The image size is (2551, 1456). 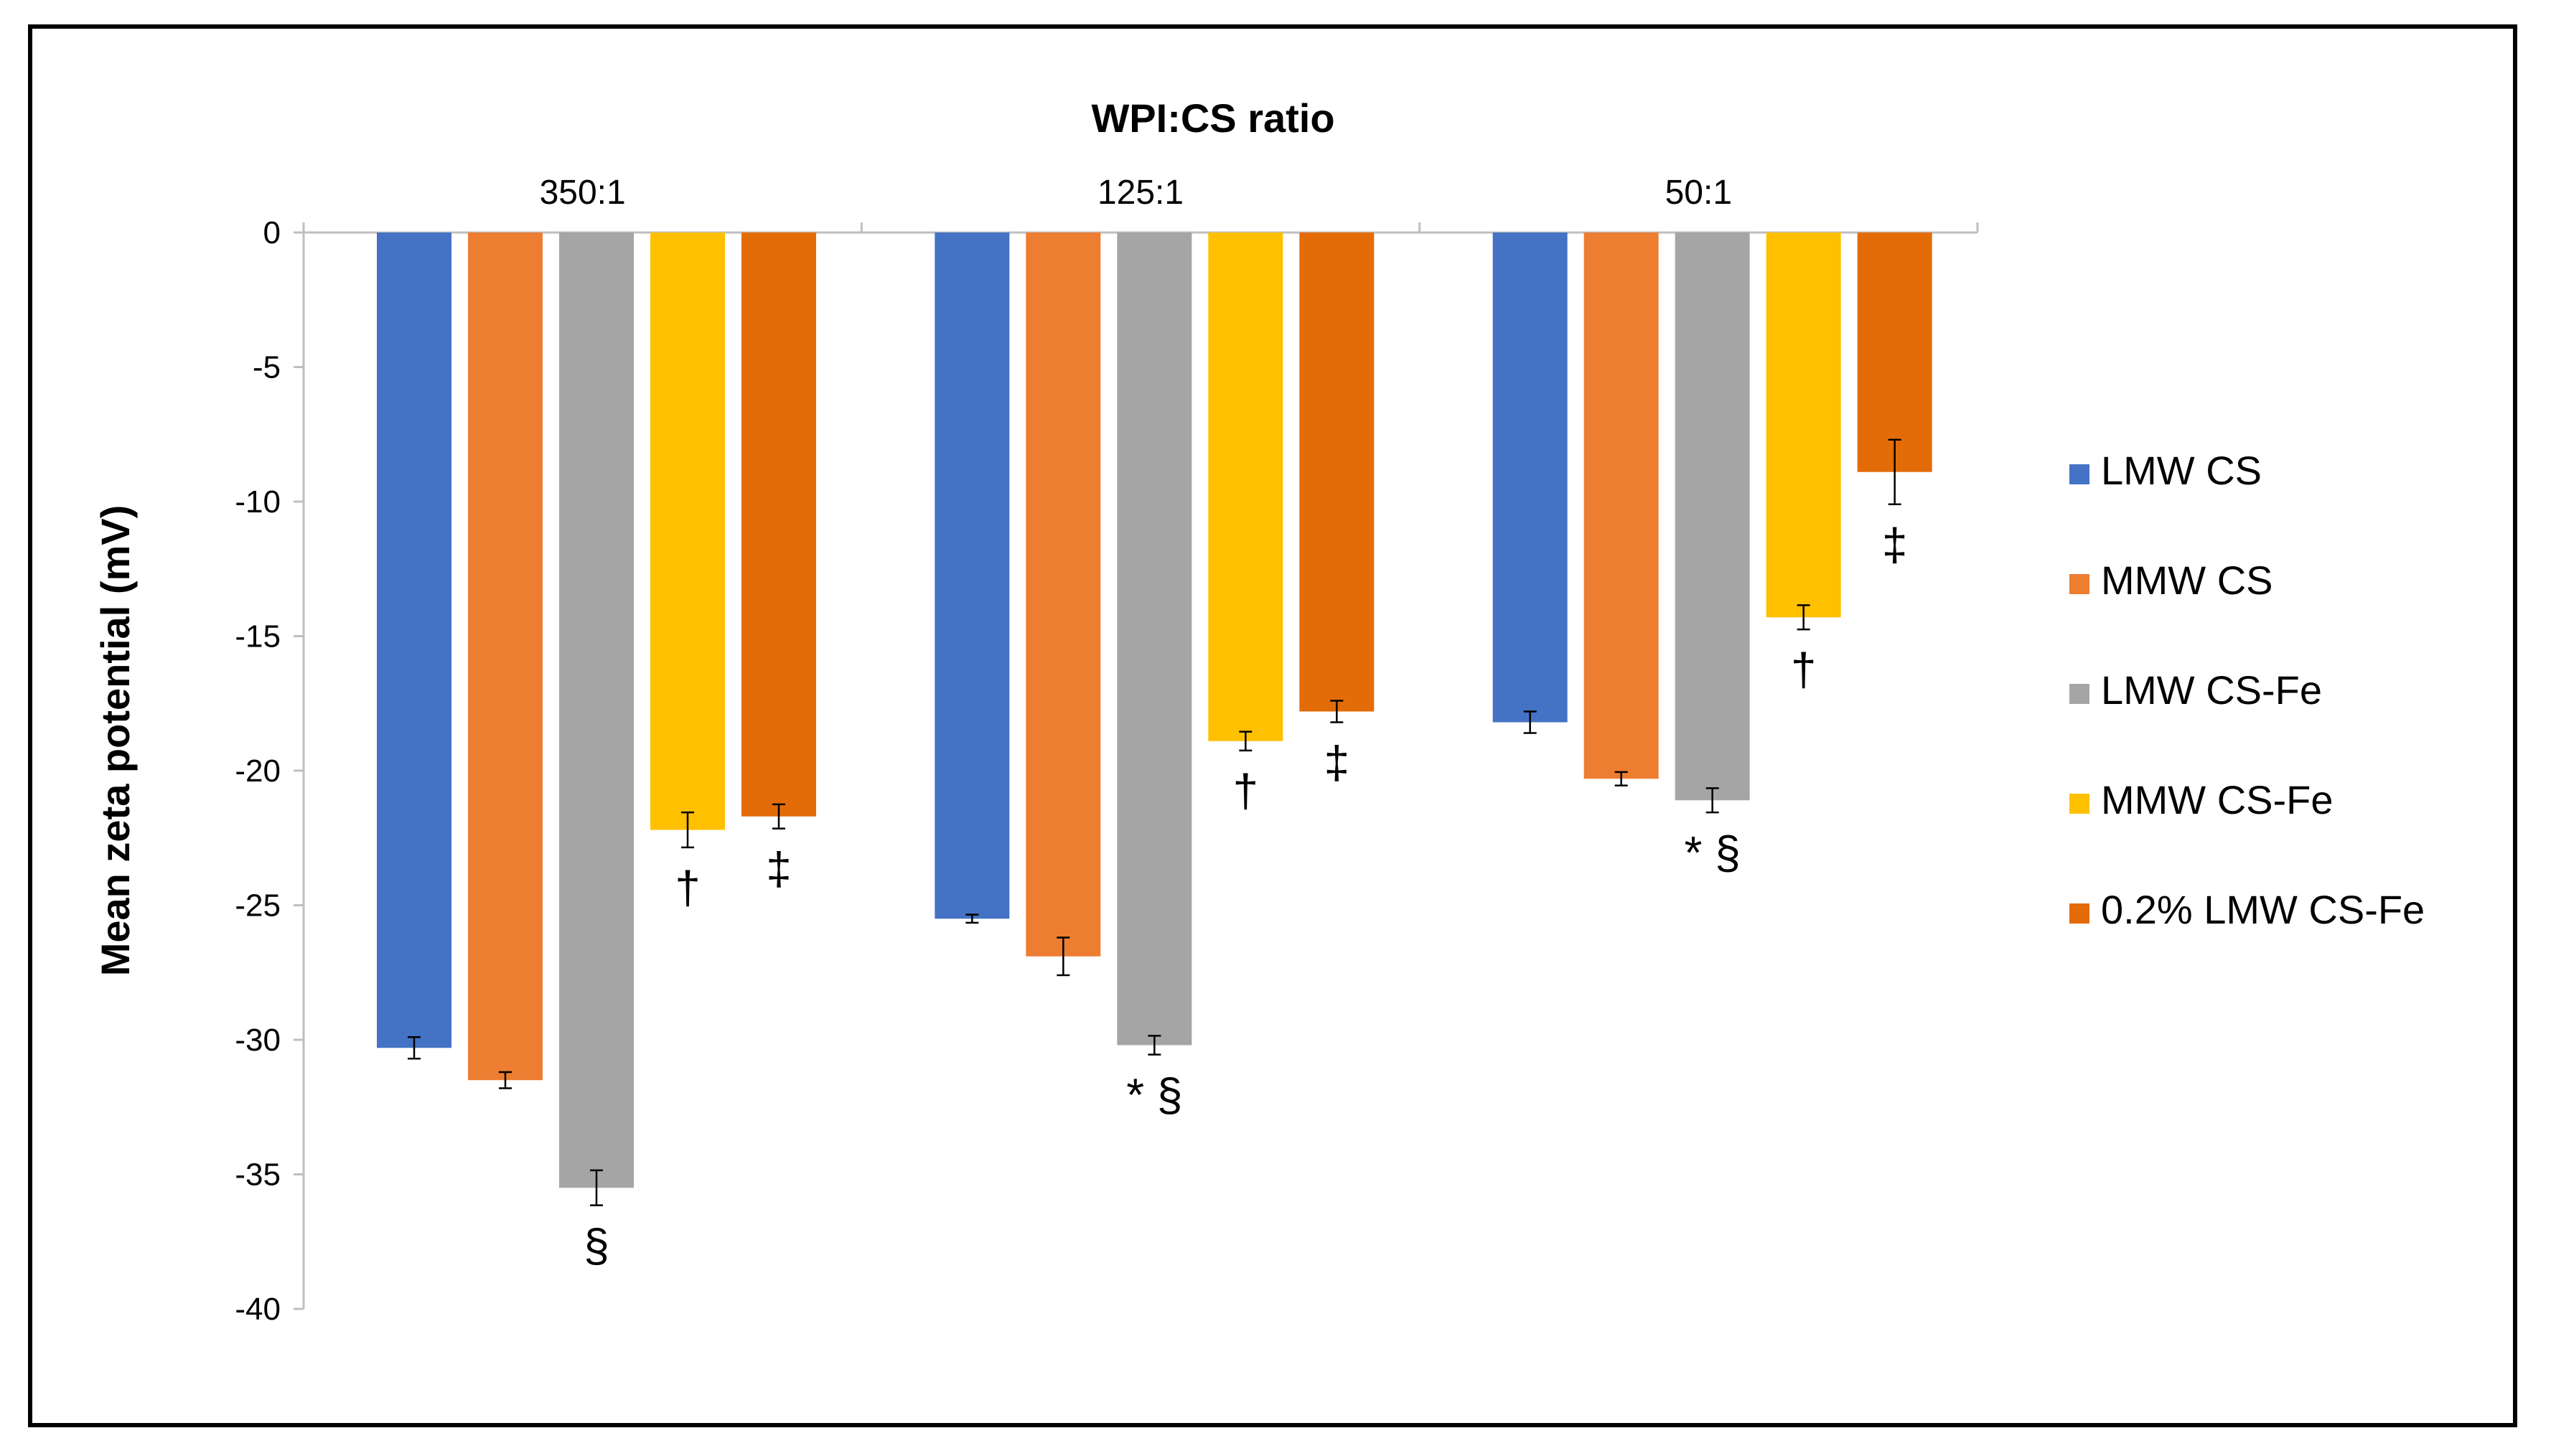 What do you see at coordinates (2217, 799) in the screenshot?
I see `legend-label: MMW CS-Fe` at bounding box center [2217, 799].